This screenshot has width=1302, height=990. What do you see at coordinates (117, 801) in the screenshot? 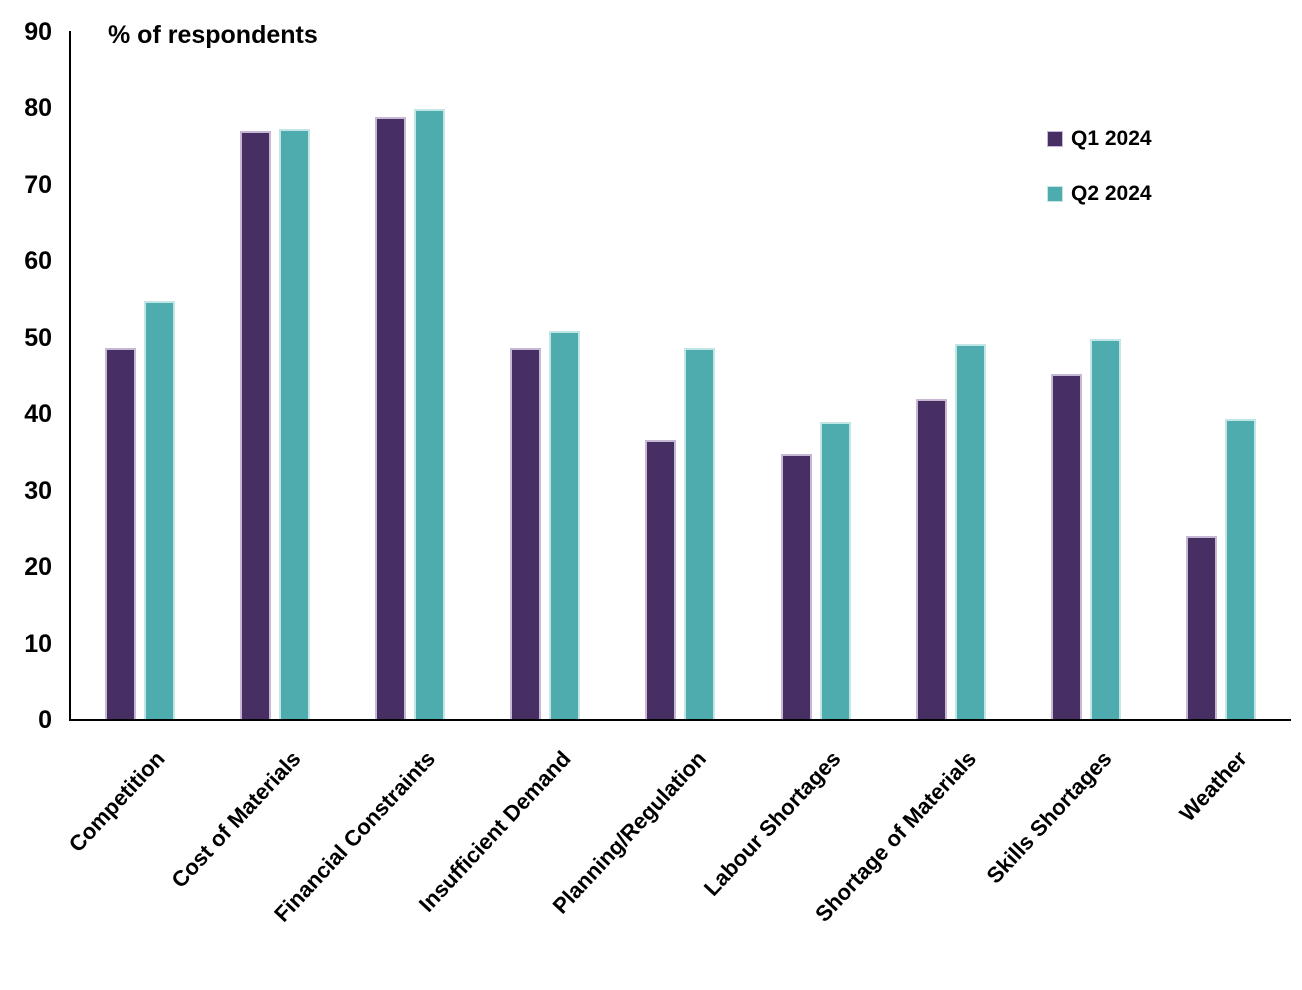
I see `x-axis-label-competition: Competition` at bounding box center [117, 801].